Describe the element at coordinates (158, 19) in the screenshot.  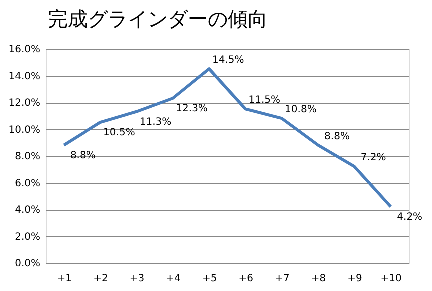
I see `chart-title: 完成グラインダーの傾向` at that location.